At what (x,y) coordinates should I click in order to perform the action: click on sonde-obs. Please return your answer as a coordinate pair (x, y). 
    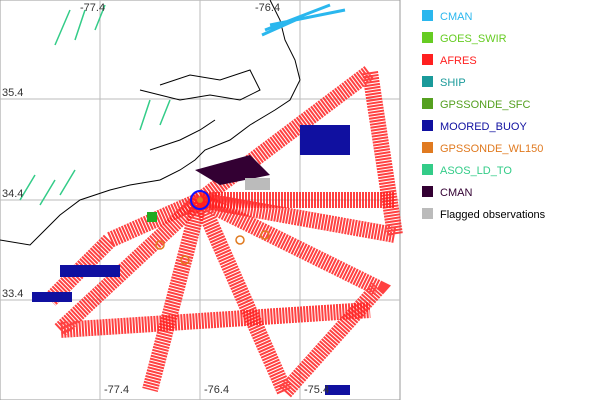
    Looking at the image, I should click on (212, 247).